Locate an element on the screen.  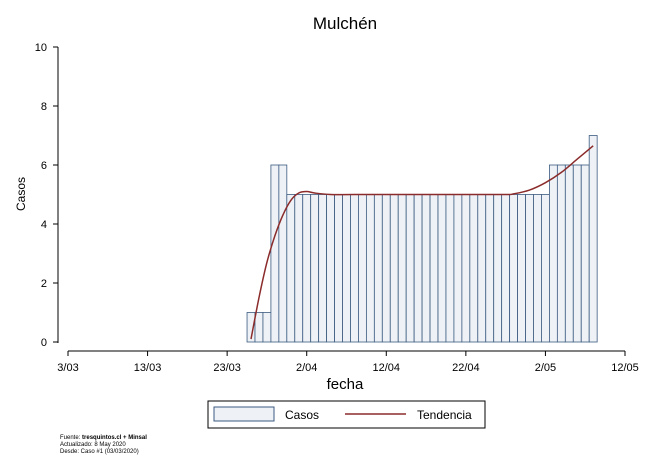
x-tick-label: 13/03 is located at coordinates (148, 368).